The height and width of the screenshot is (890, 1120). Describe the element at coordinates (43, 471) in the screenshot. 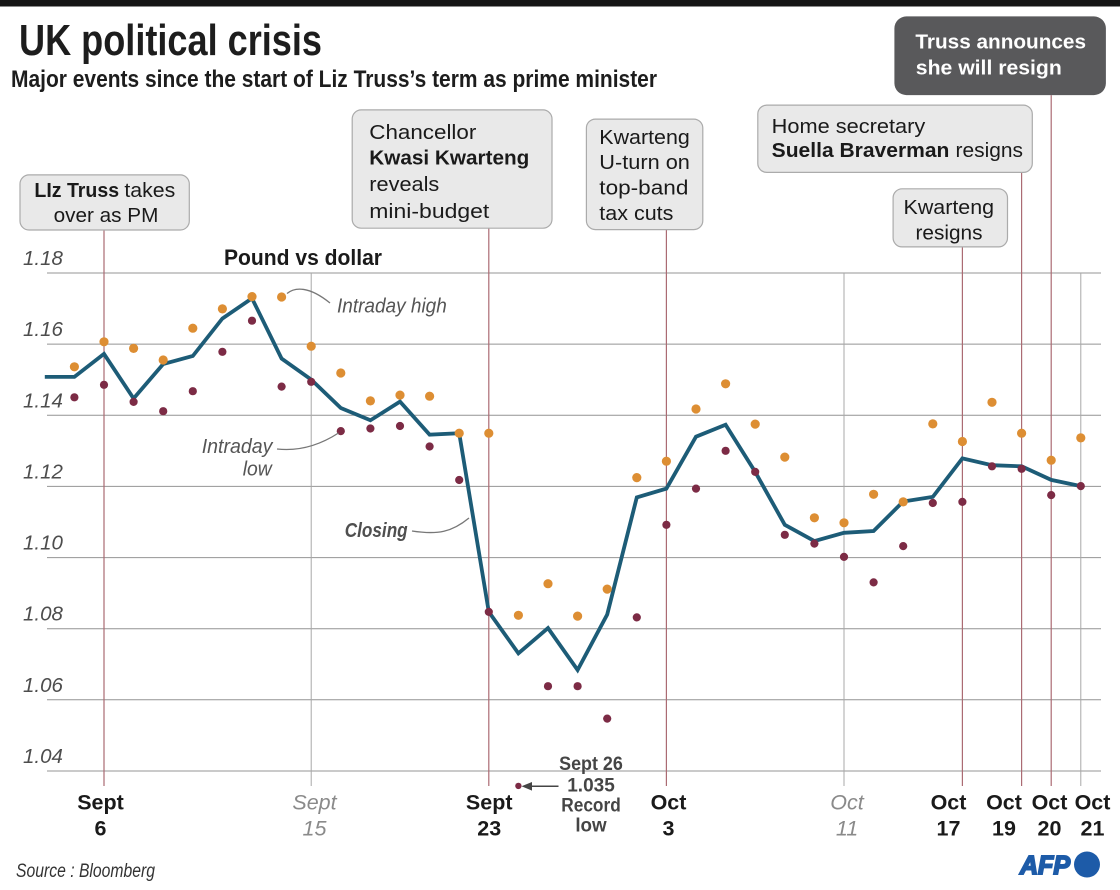

I see `svg-text: 1.12` at that location.